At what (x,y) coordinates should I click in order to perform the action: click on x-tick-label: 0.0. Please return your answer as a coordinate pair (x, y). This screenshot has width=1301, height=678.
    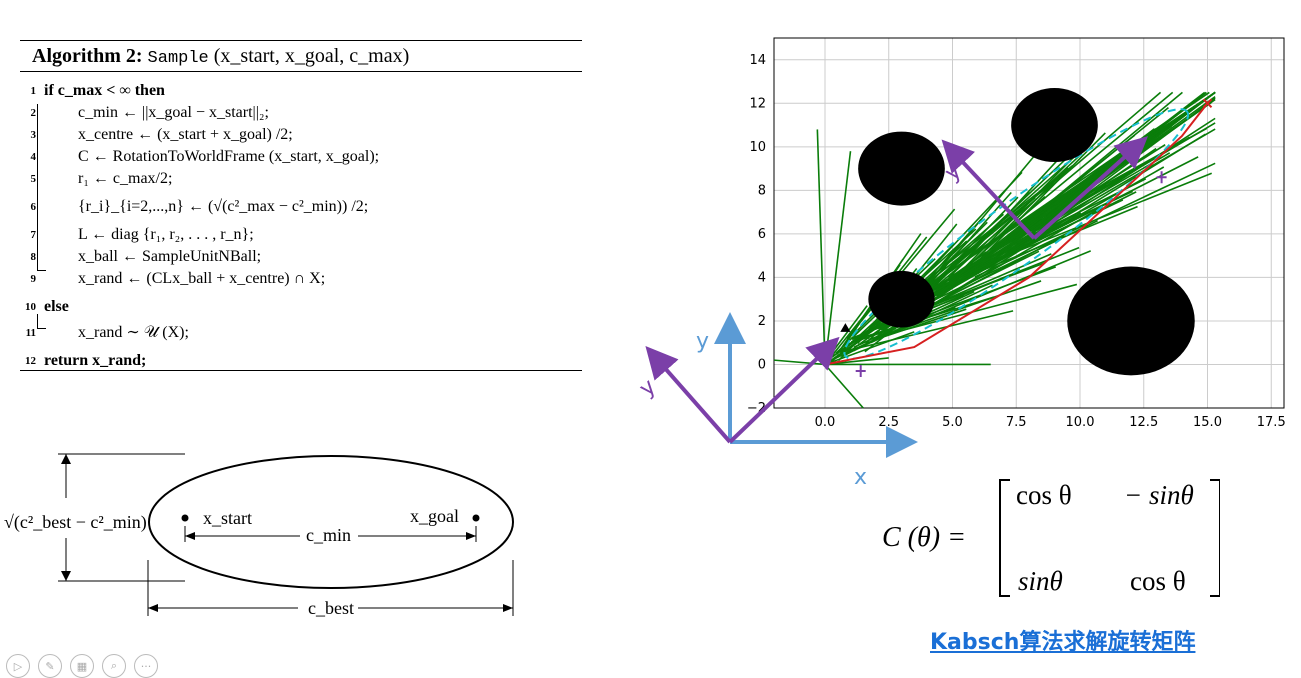
    Looking at the image, I should click on (825, 422).